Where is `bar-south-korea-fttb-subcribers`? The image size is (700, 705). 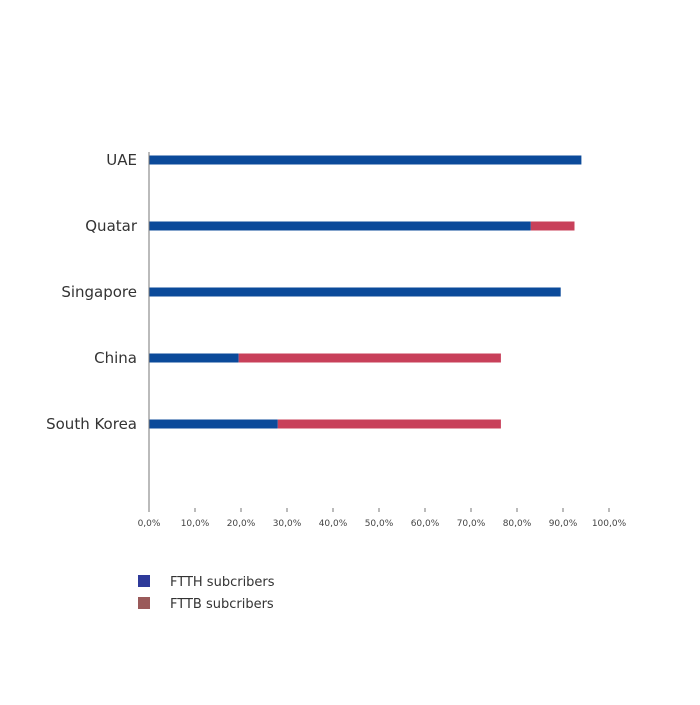 bar-south-korea-fttb-subcribers is located at coordinates (389, 424).